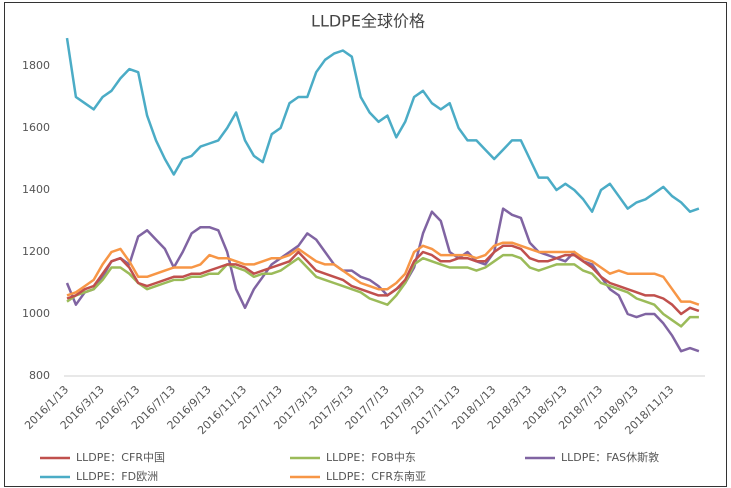  What do you see at coordinates (610, 457) in the screenshot?
I see `legend-label: LLDPE：FAS休斯敦` at bounding box center [610, 457].